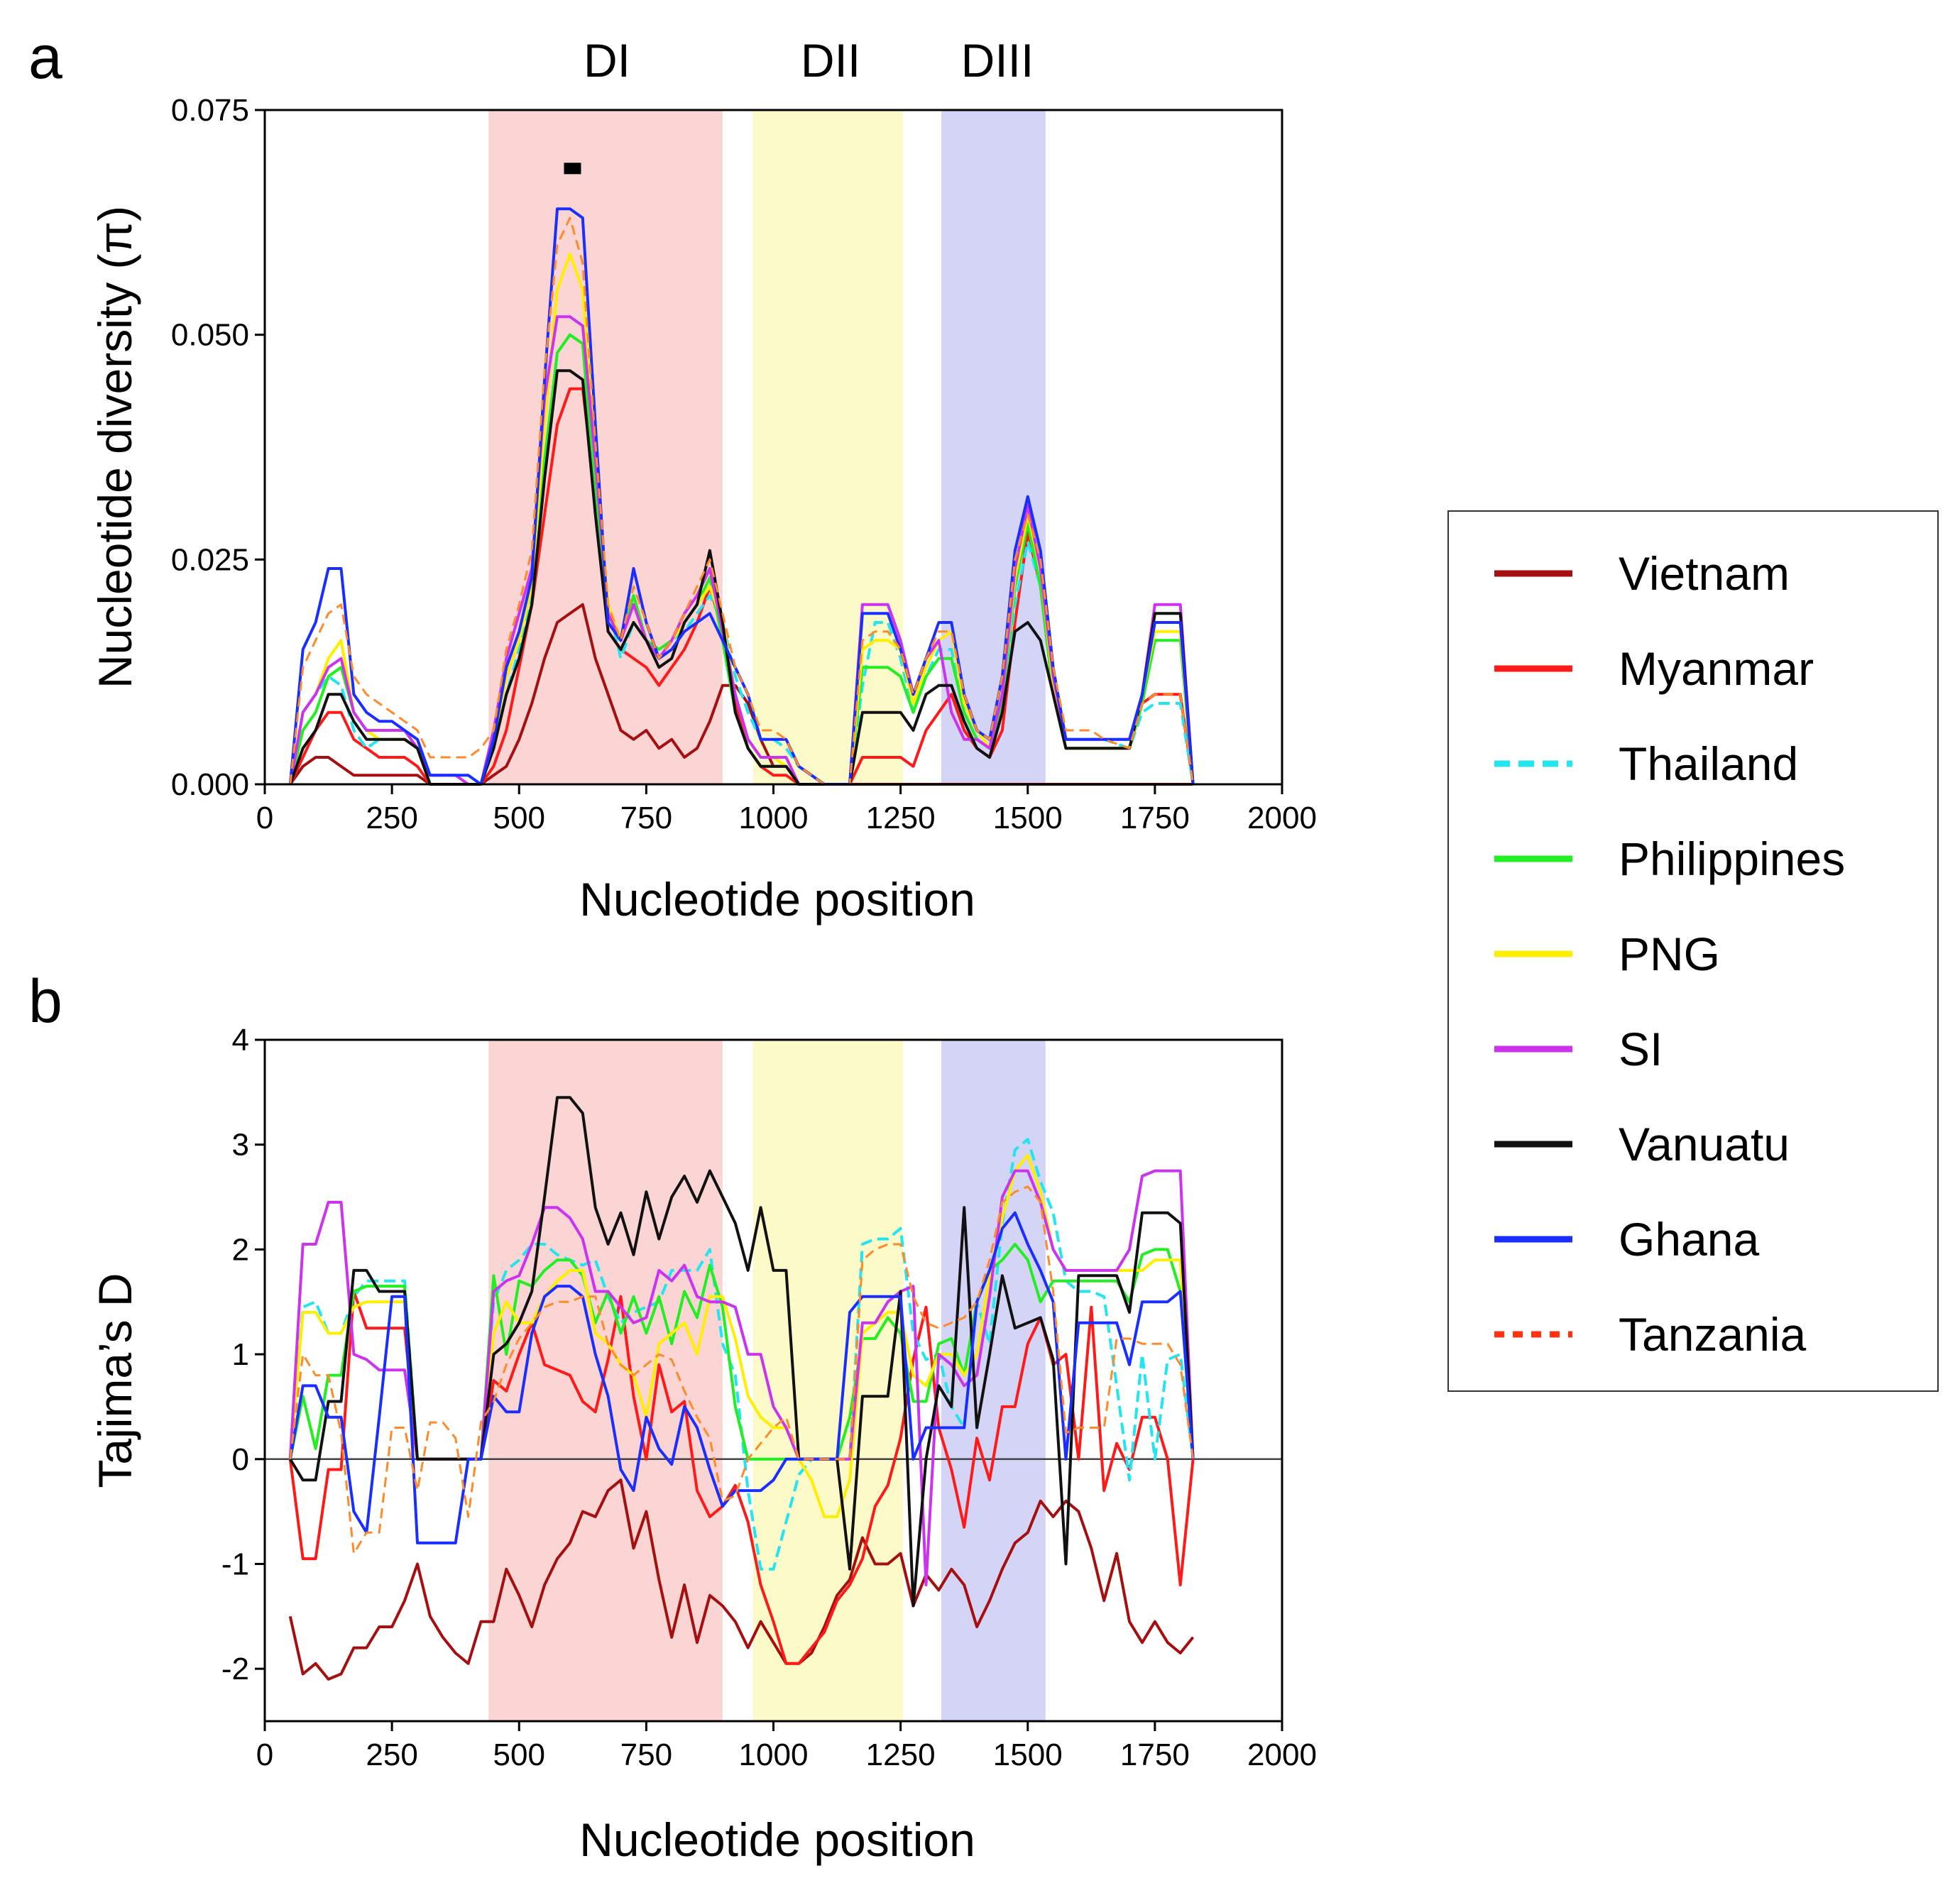 This screenshot has width=1960, height=1883. Describe the element at coordinates (210, 335) in the screenshot. I see `y-tick-label: 0.050` at that location.